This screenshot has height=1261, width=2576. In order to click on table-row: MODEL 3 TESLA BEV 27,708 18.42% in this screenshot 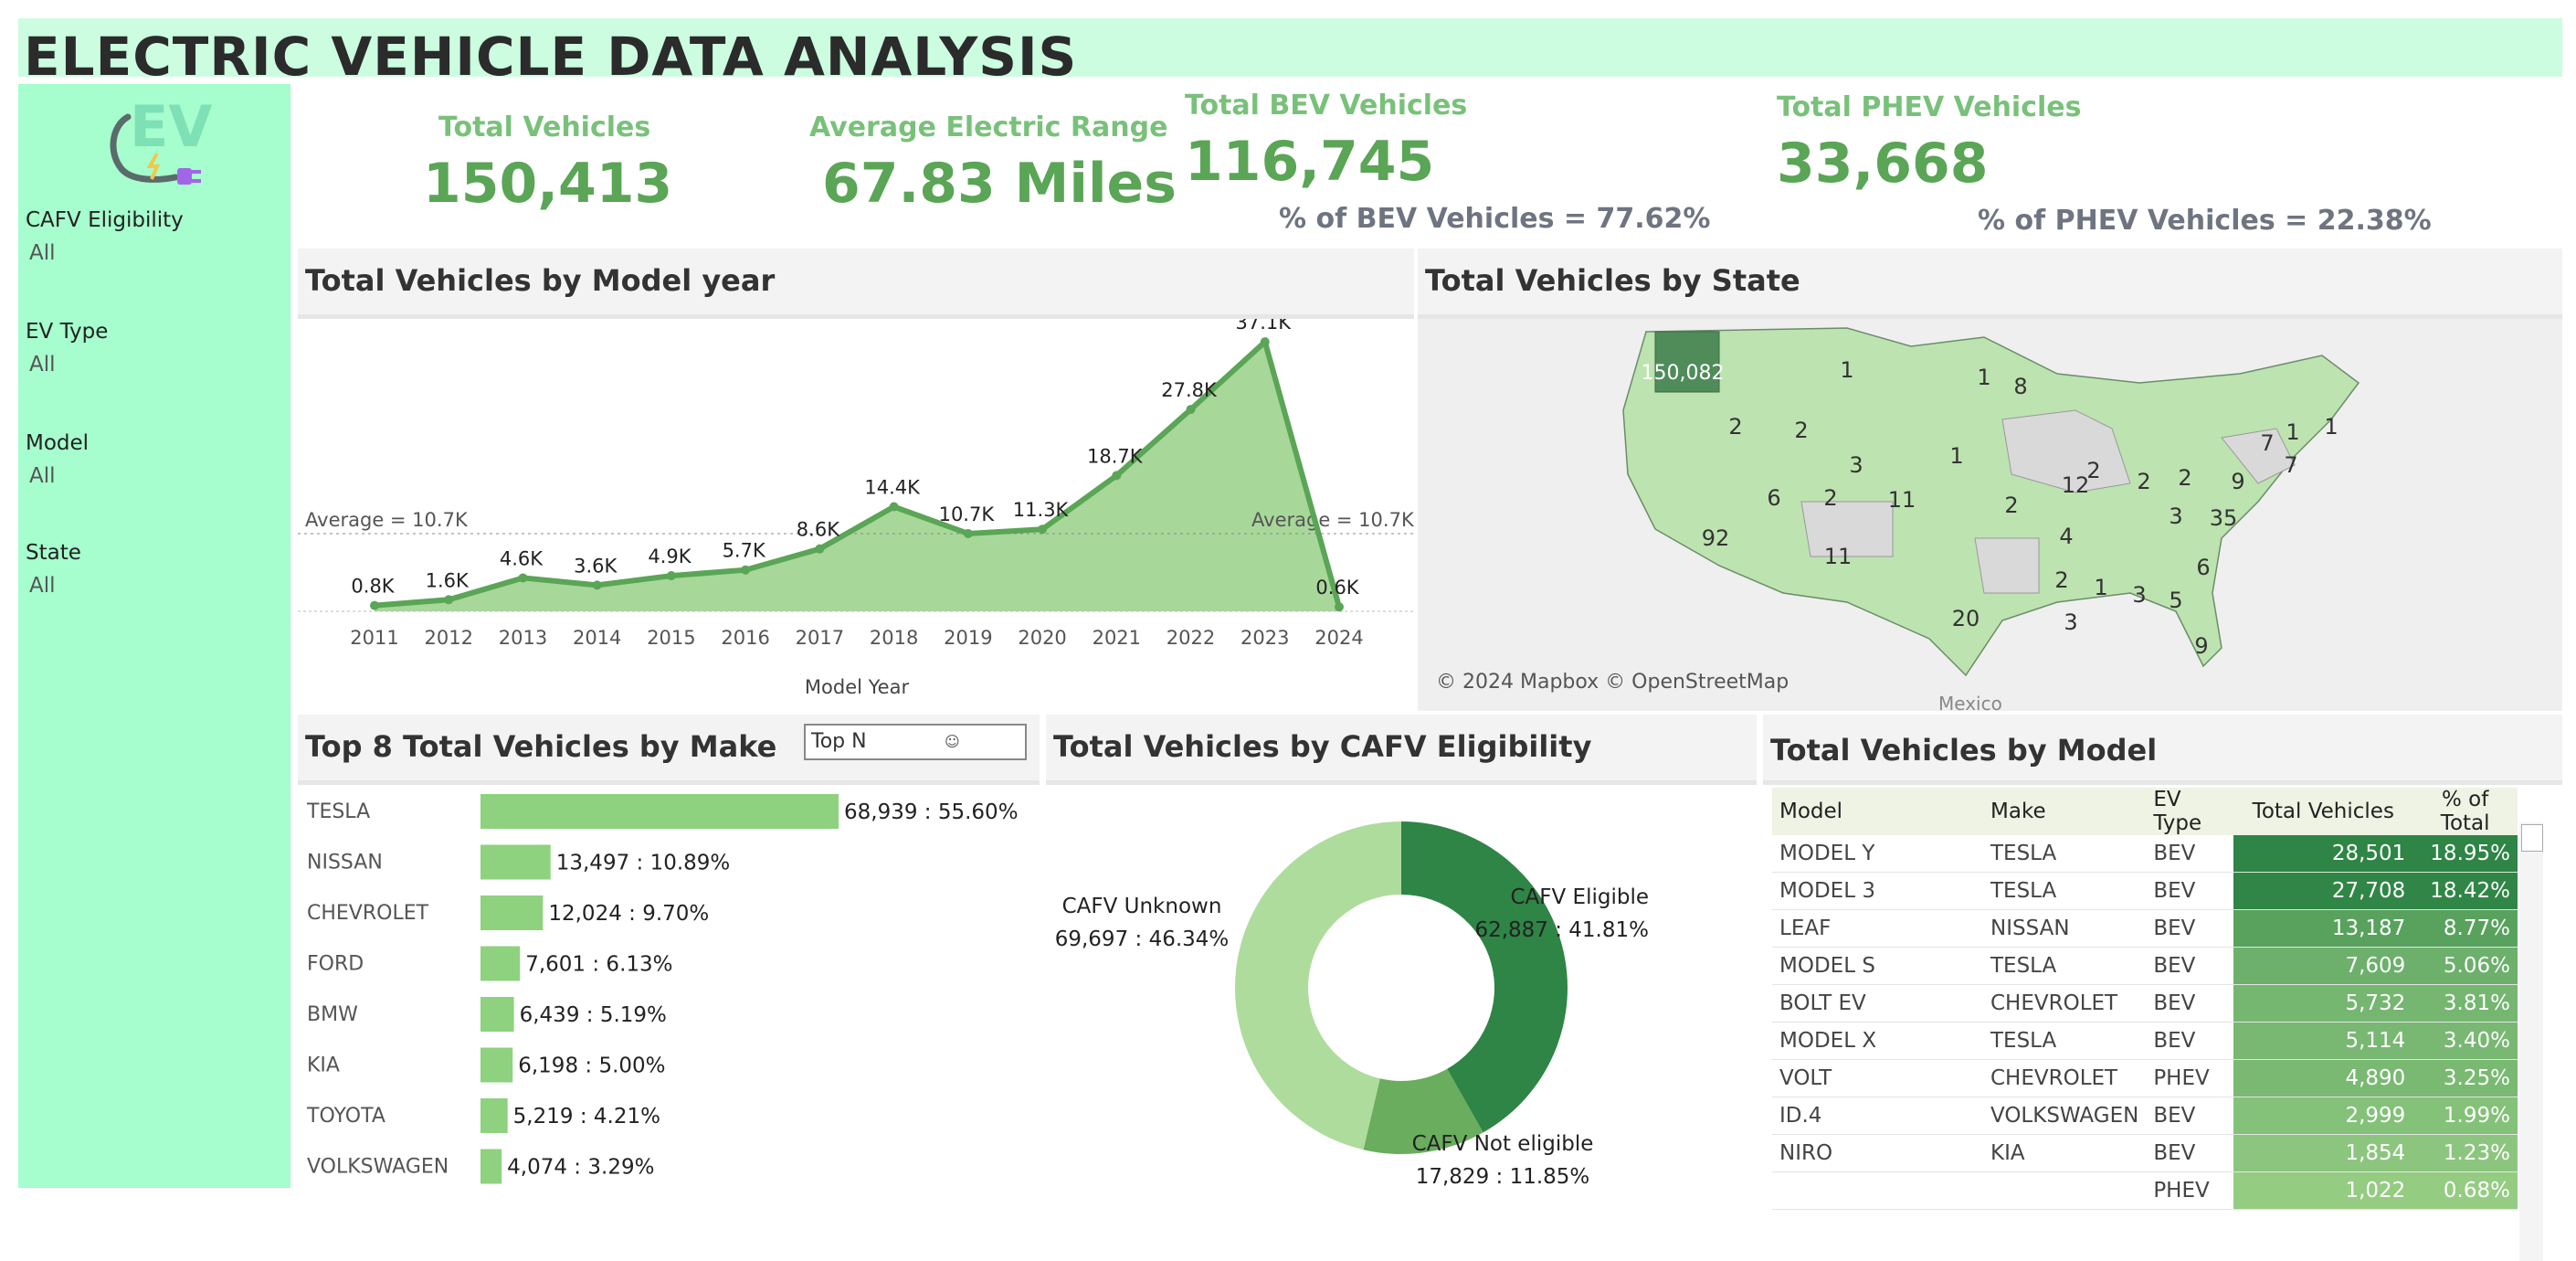, I will do `click(2145, 891)`.